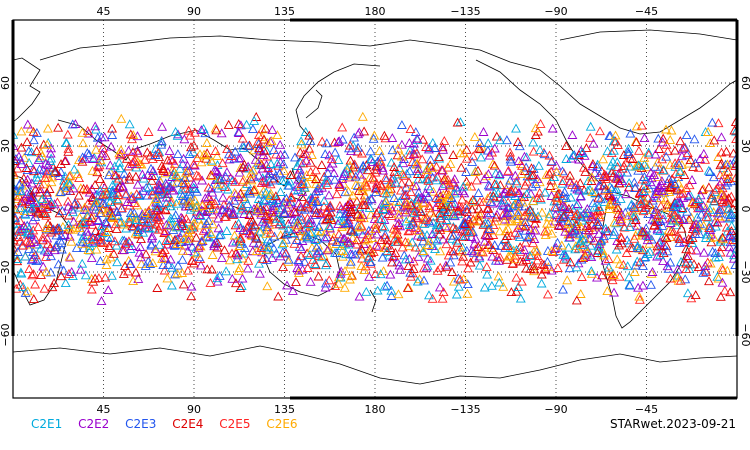  What do you see at coordinates (378, 11) in the screenshot?
I see `x-axis-top: 45 90 135 180 −135 −90 −45` at bounding box center [378, 11].